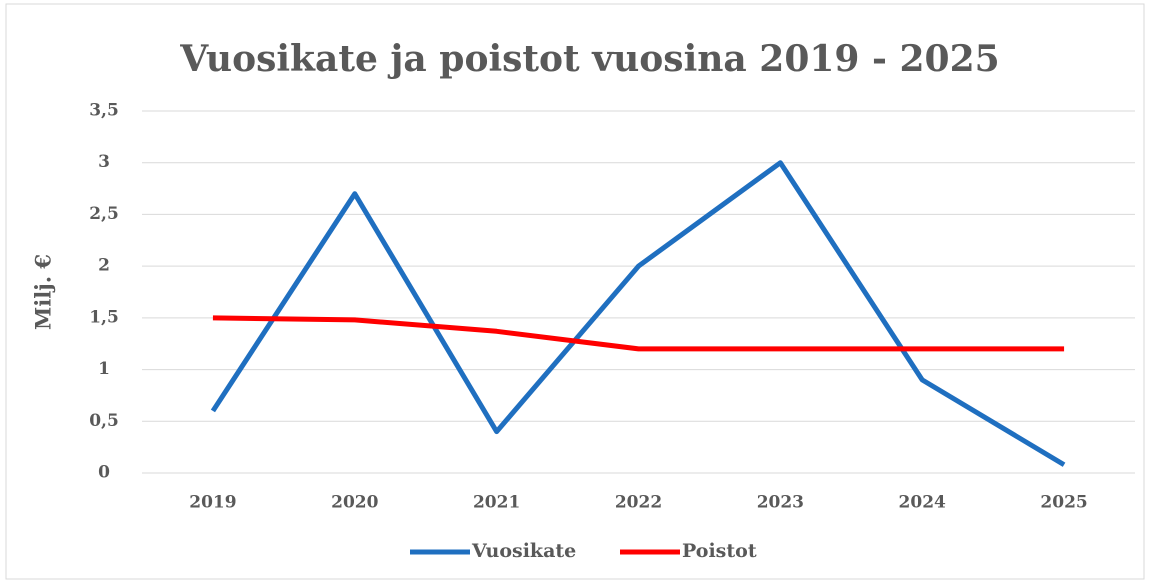 This screenshot has height=583, width=1150. What do you see at coordinates (104, 369) in the screenshot?
I see `y-tick-label: 1` at bounding box center [104, 369].